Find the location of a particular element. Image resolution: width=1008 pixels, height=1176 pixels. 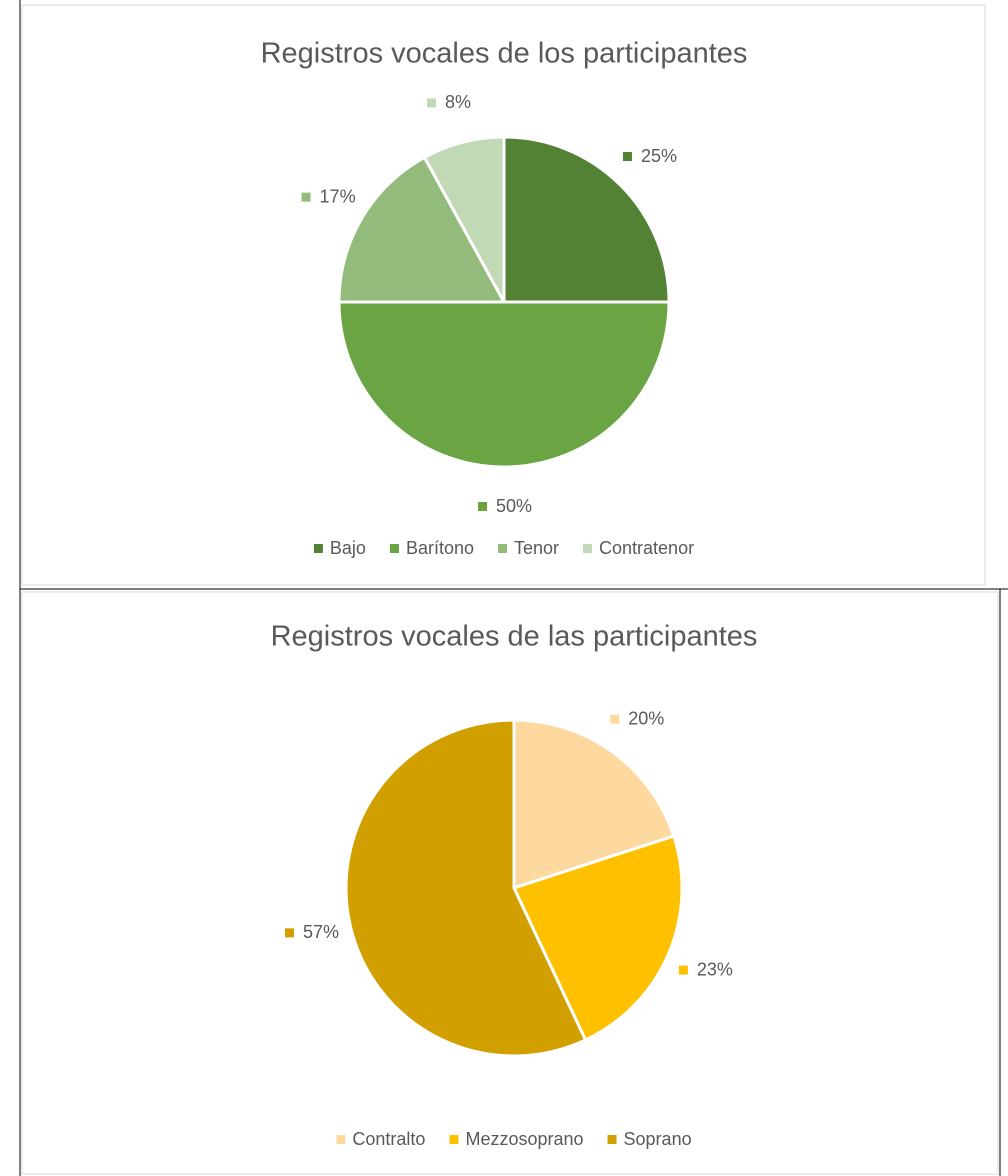

data-label: 25% is located at coordinates (659, 156).